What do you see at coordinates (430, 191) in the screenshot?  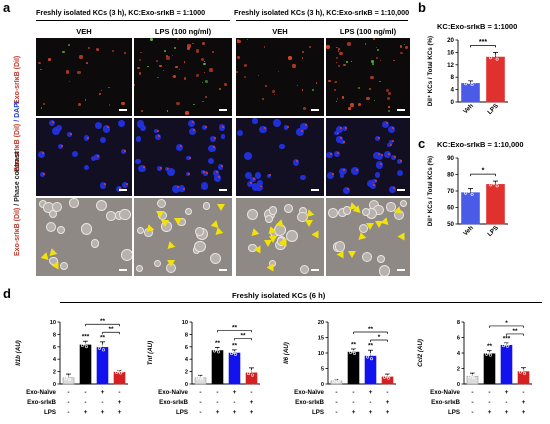 I see `y-axis-label: DiI⁺ KCs / Total KCs (%)` at bounding box center [430, 191].